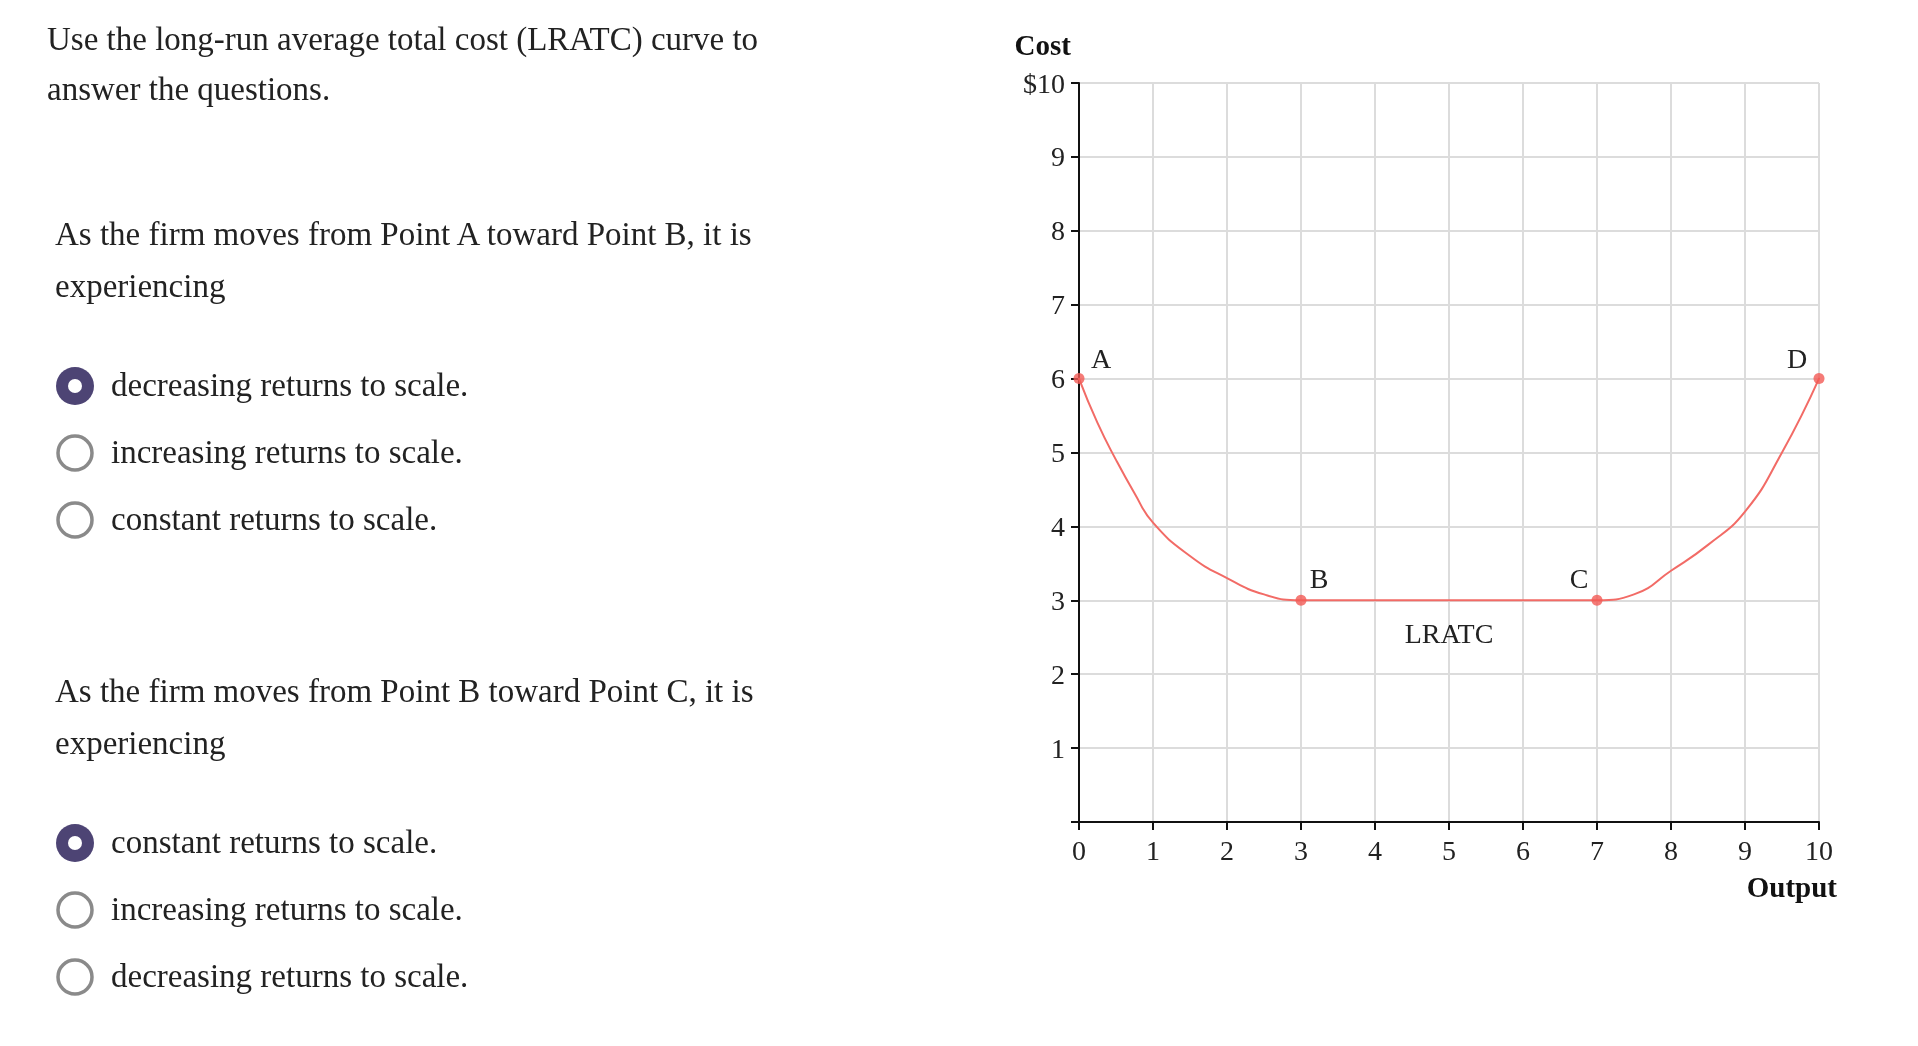 The image size is (1918, 1046). I want to click on x-axis-title: Output, so click(1792, 886).